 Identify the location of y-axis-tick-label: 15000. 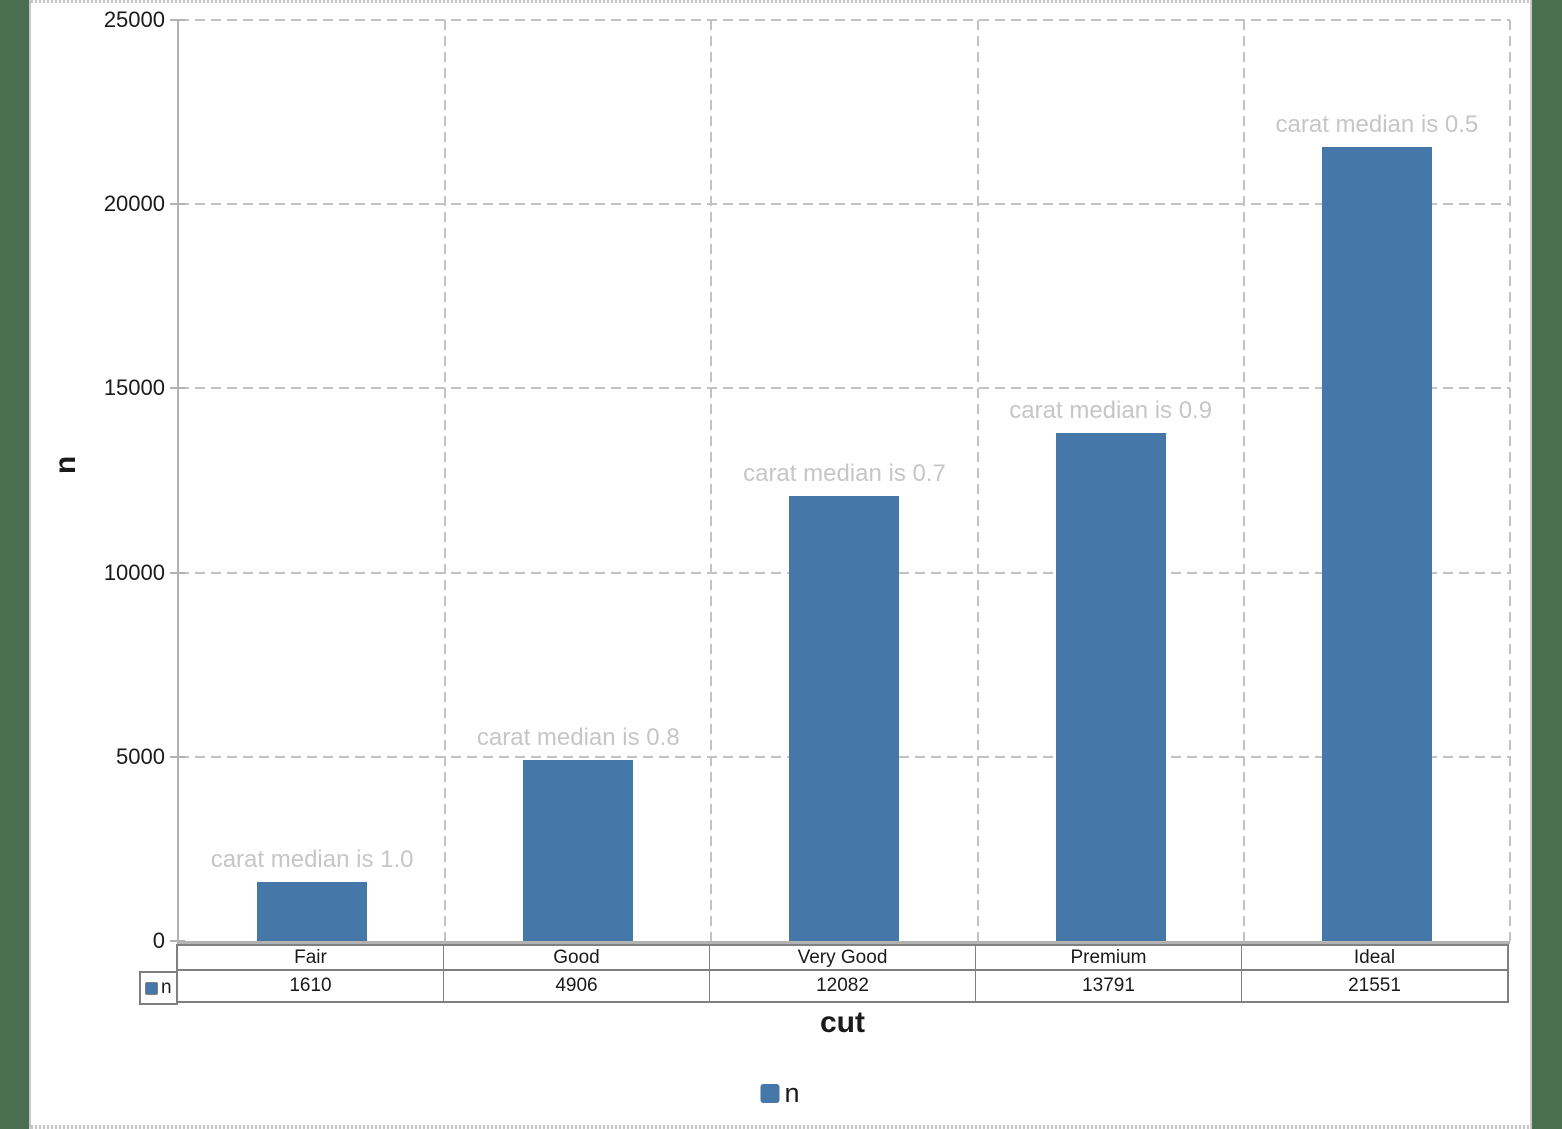
(134, 388).